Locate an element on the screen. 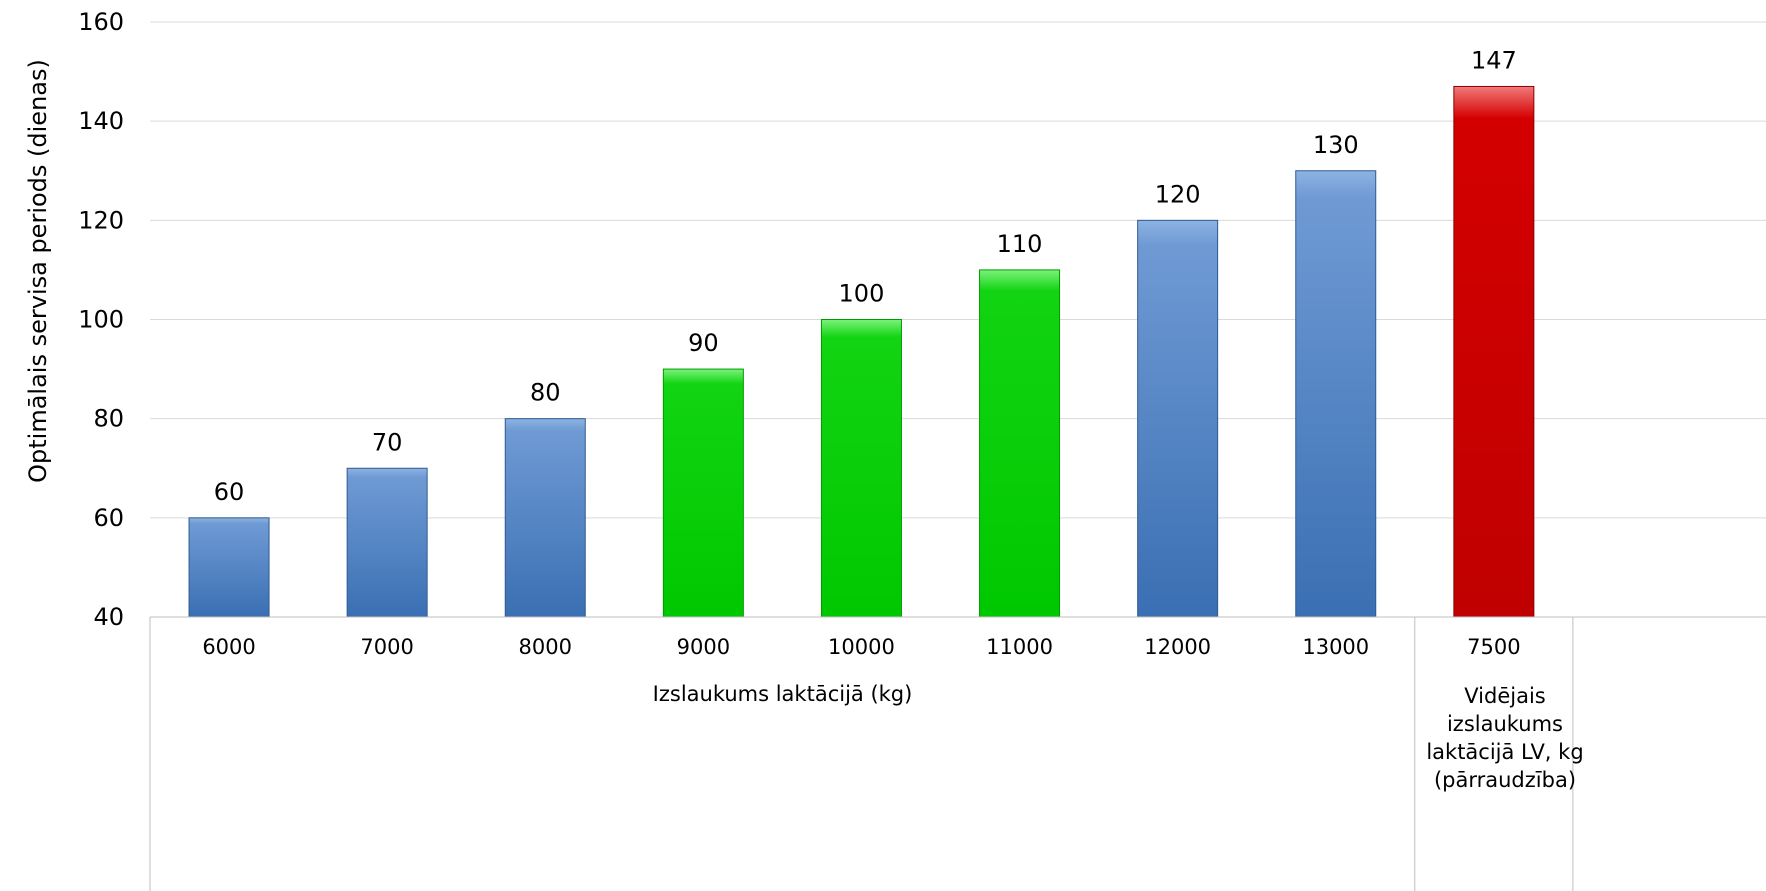 This screenshot has height=891, width=1766. x-tick-label: 9000 is located at coordinates (703, 647).